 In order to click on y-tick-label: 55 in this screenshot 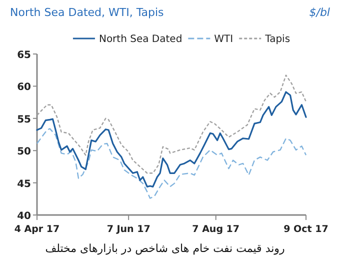, I will do `click(24, 120)`.